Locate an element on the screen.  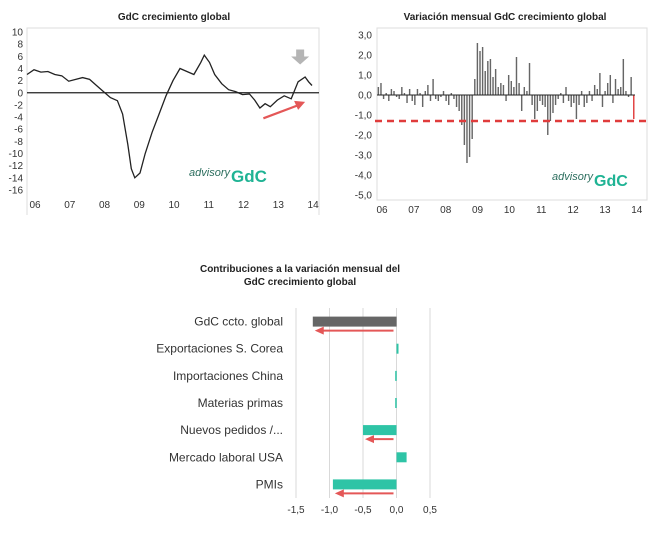
chart1-title: GdC crecimiento global is located at coordinates (174, 17).